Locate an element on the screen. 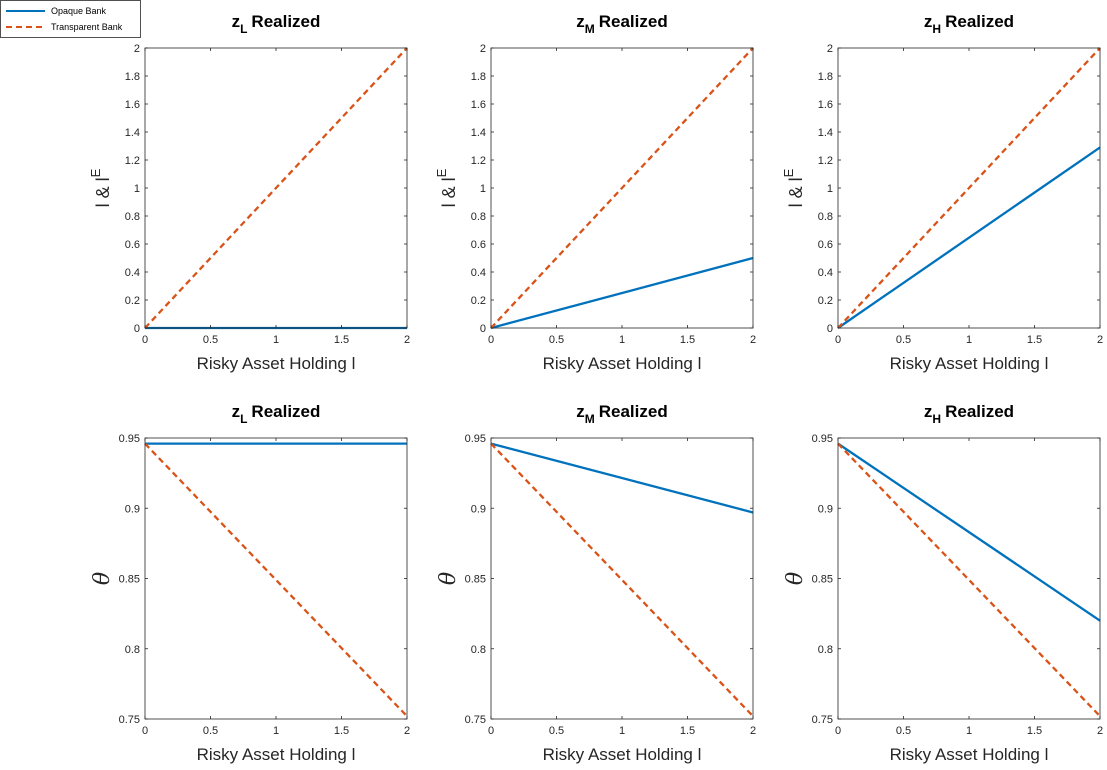 The width and height of the screenshot is (1107, 770). legend-box is located at coordinates (70, 19).